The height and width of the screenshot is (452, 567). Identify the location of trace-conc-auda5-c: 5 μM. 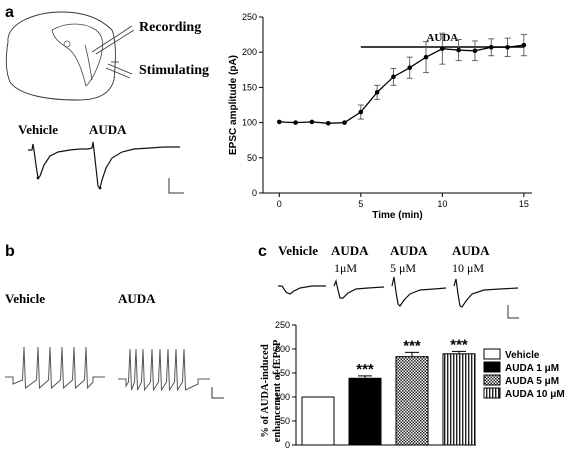
(403, 268).